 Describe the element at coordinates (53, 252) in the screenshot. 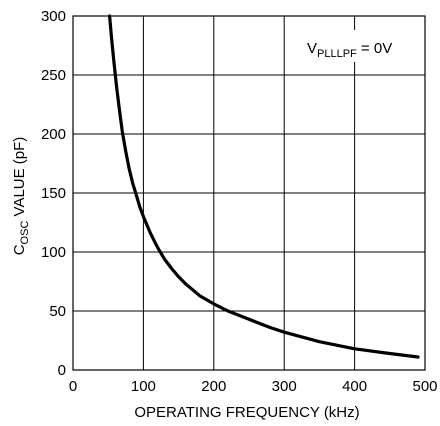

I see `y-tick-label: 100` at that location.